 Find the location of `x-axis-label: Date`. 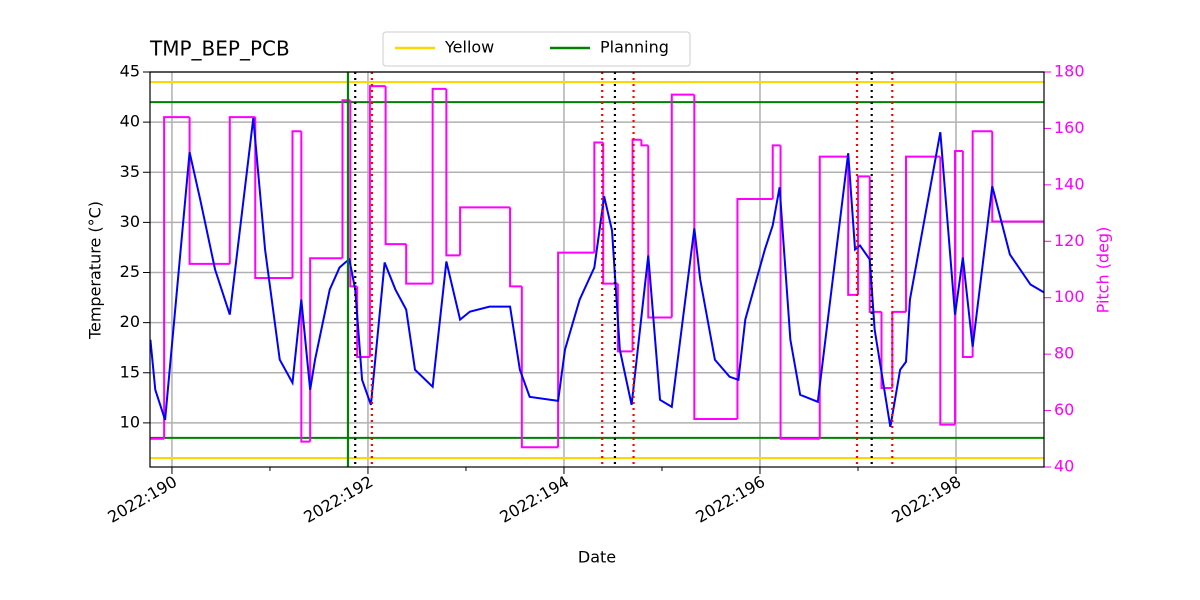

x-axis-label: Date is located at coordinates (597, 557).